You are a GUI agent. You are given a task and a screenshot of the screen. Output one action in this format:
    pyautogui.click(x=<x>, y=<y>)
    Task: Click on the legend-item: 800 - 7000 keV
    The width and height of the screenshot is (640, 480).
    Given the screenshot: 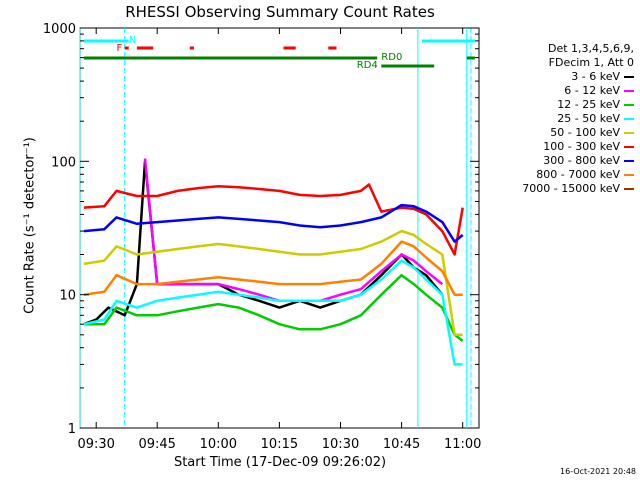 What is the action you would take?
    pyautogui.click(x=558, y=175)
    